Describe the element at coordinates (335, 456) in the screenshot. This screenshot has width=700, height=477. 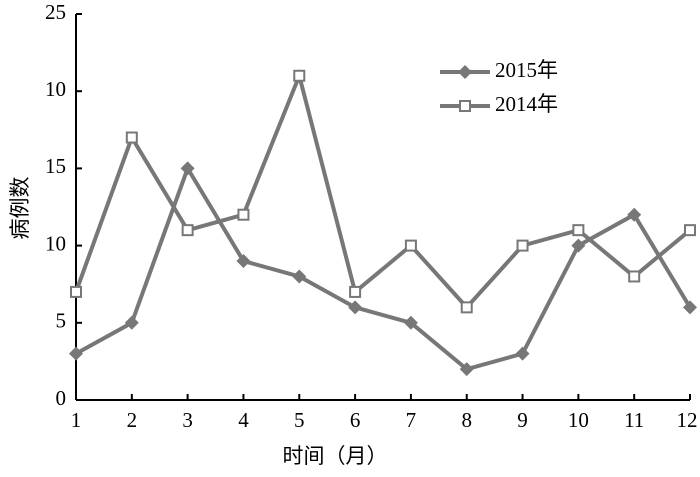
I see `x-axis-label: 时间（月）` at that location.